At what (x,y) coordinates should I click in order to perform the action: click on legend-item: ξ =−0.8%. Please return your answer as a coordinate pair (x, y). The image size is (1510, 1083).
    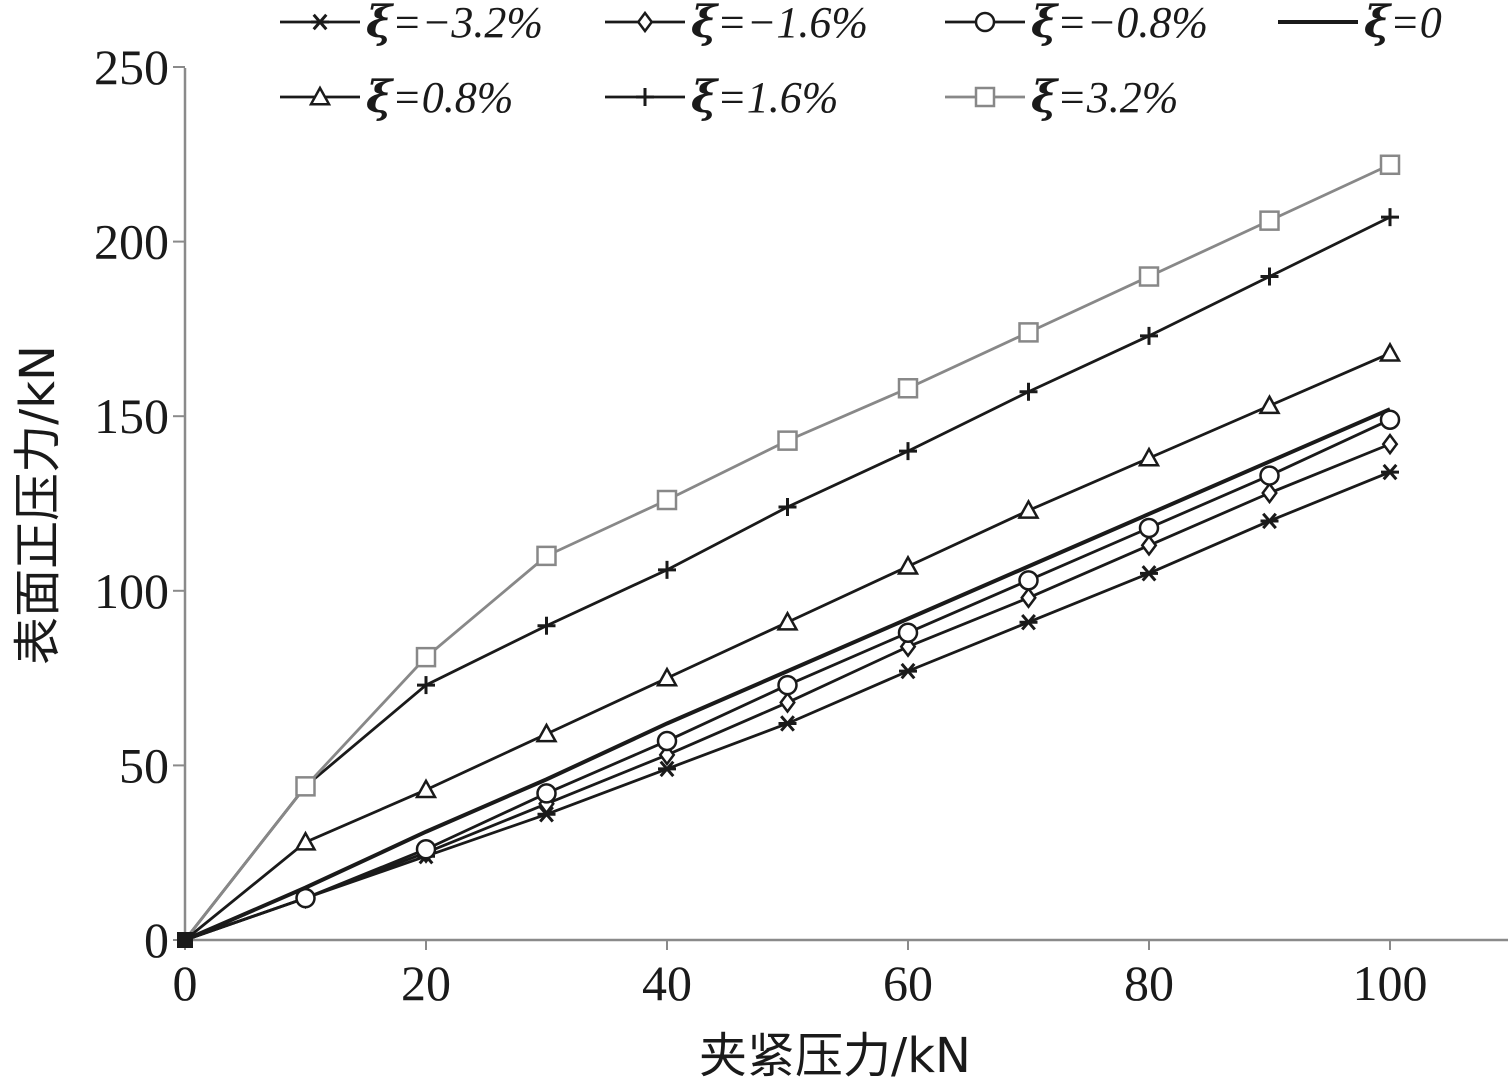
    Looking at the image, I should click on (1076, 24).